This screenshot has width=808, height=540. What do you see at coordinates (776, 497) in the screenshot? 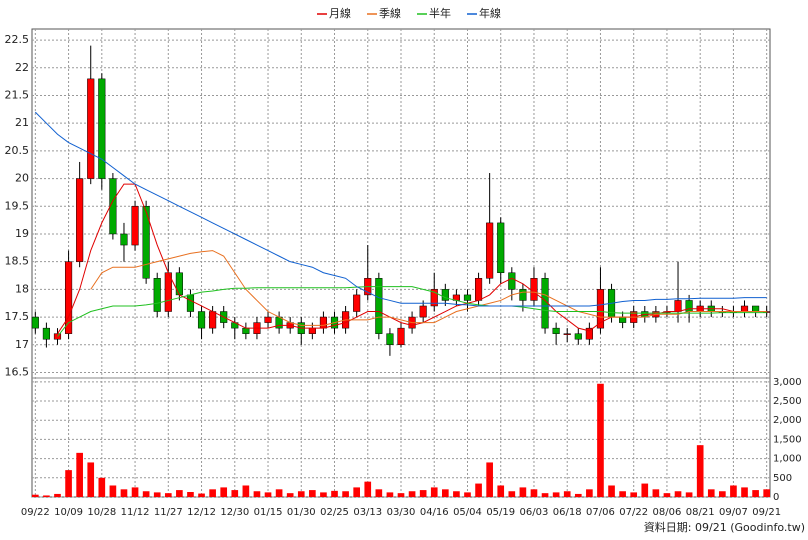
I see `y2-tick-label: 0` at bounding box center [776, 497].